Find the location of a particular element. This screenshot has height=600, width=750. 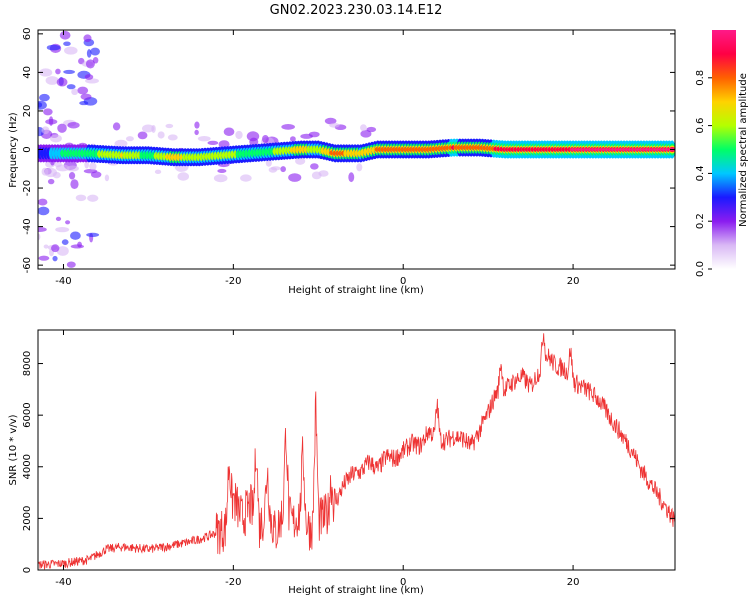

colorbar-gradient is located at coordinates (724, 149).